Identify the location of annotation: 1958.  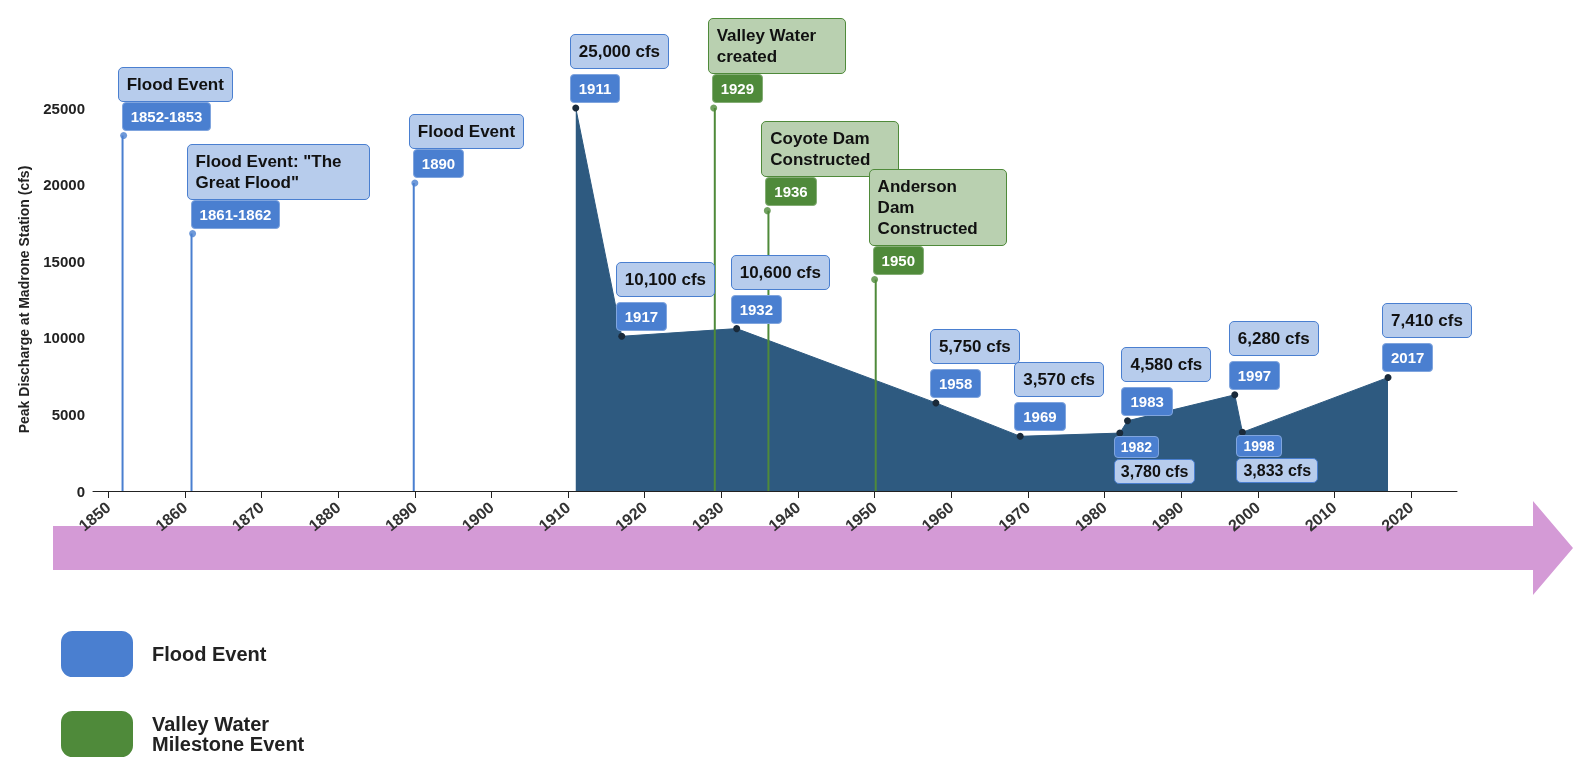
(955, 383).